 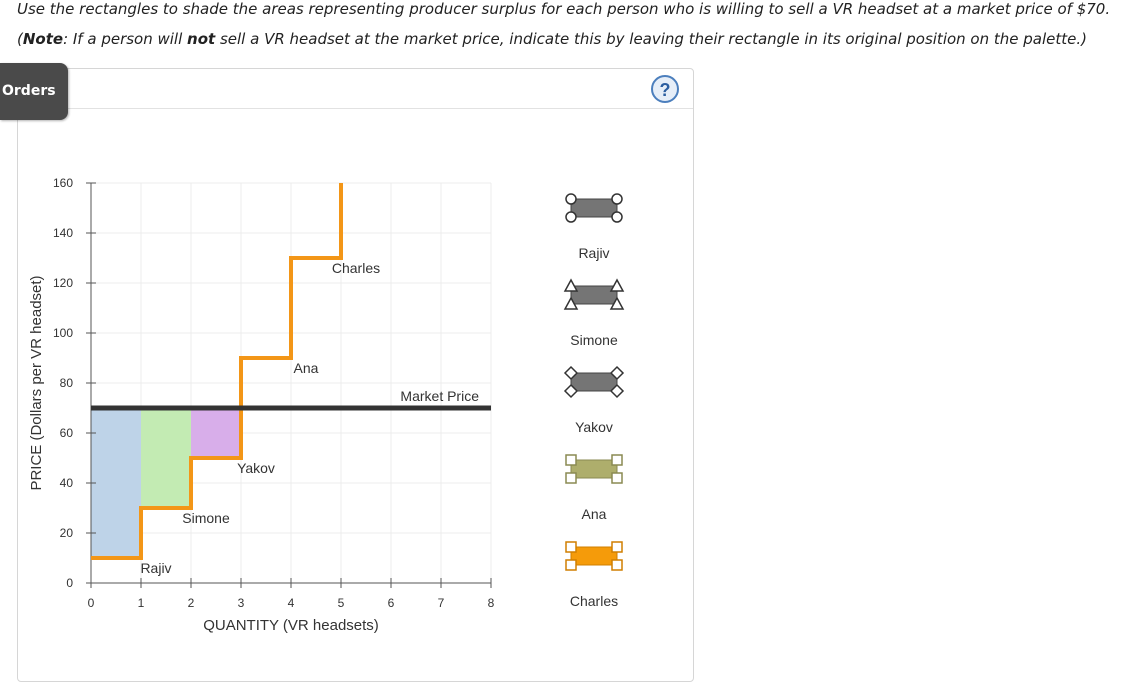 I want to click on palette-shape-ana, so click(x=594, y=469).